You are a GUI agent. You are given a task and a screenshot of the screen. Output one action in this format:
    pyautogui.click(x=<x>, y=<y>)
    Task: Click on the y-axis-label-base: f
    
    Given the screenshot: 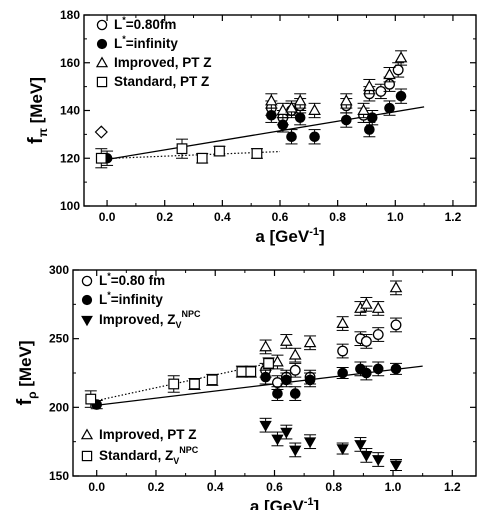 What is the action you would take?
    pyautogui.click(x=25, y=402)
    